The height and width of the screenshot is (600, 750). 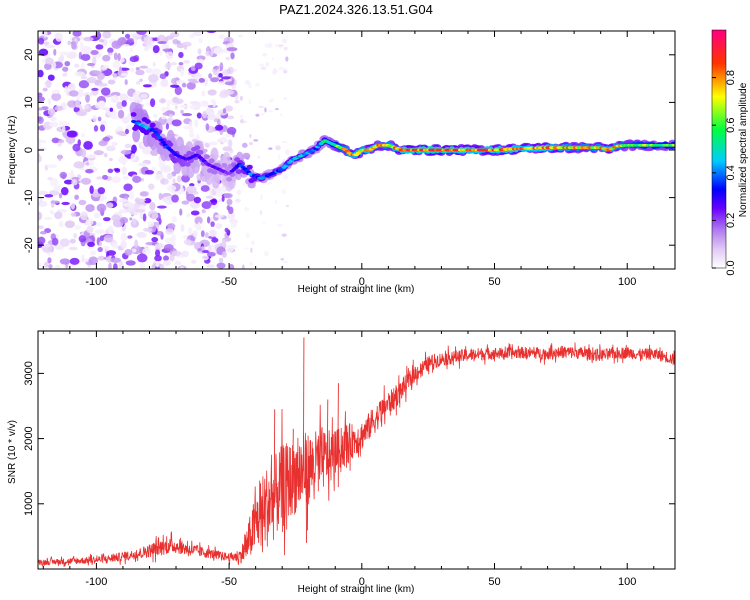 What do you see at coordinates (29, 150) in the screenshot?
I see `spectrogram-y-tick-label: 0` at bounding box center [29, 150].